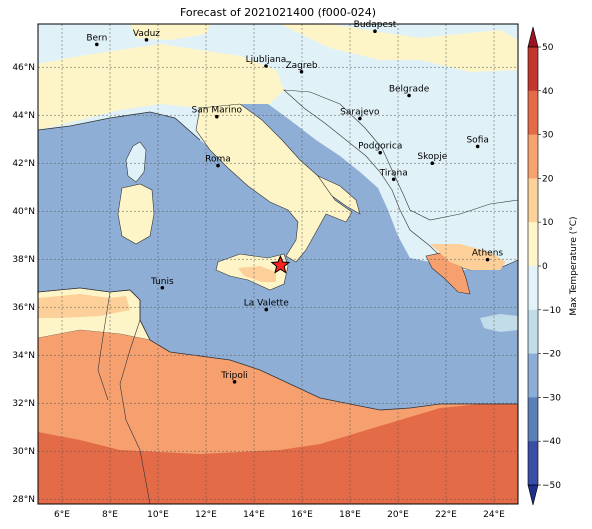 This screenshot has width=592, height=529. I want to click on lat-tick-label: 34°N, so click(23, 356).